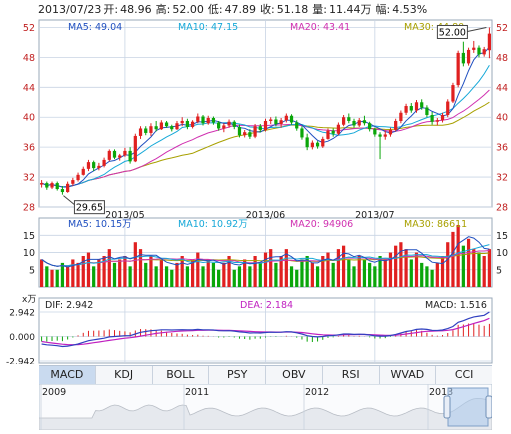  I want to click on high-label: 高:, so click(163, 9).